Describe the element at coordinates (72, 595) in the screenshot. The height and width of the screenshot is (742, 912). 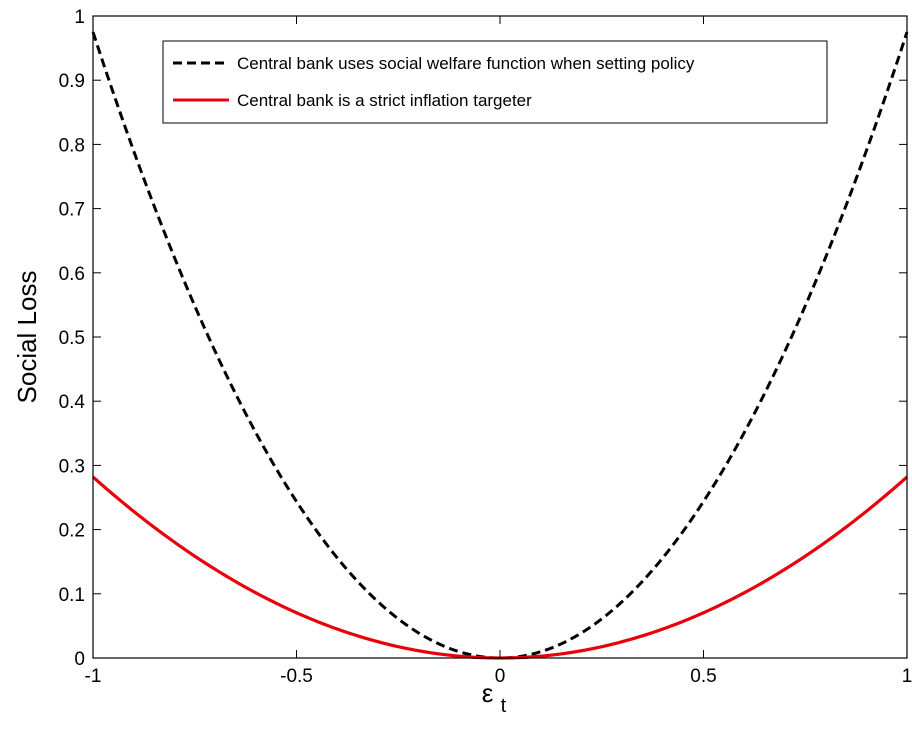
I see `y-tick-label: 0.1` at that location.